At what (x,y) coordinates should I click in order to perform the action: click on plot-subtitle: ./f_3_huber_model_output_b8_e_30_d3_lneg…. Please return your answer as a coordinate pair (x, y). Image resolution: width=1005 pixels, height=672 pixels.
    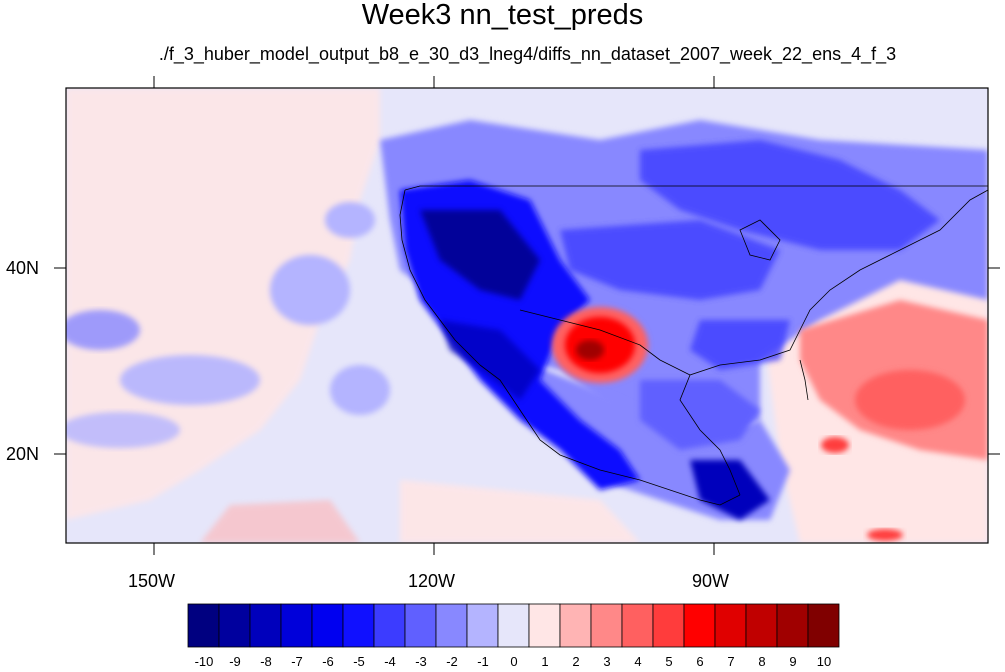
    Looking at the image, I should click on (527, 54).